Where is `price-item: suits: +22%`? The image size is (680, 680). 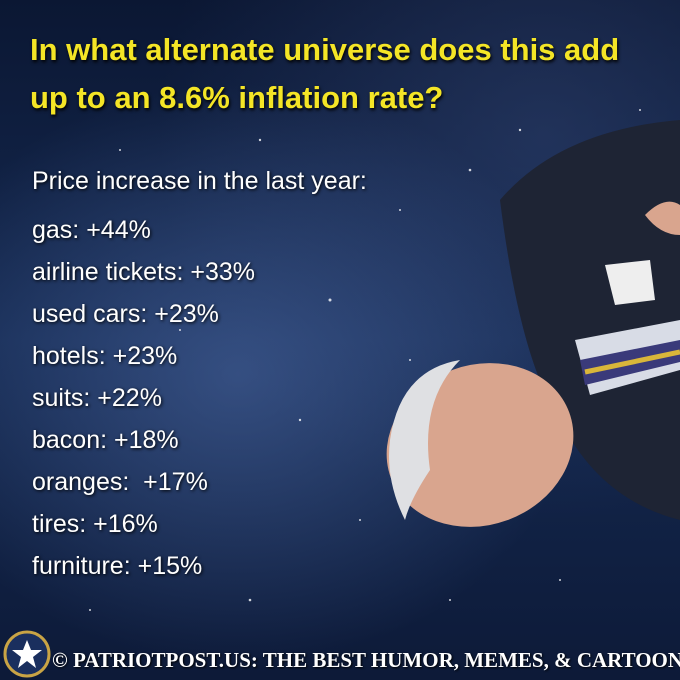 price-item: suits: +22% is located at coordinates (97, 398).